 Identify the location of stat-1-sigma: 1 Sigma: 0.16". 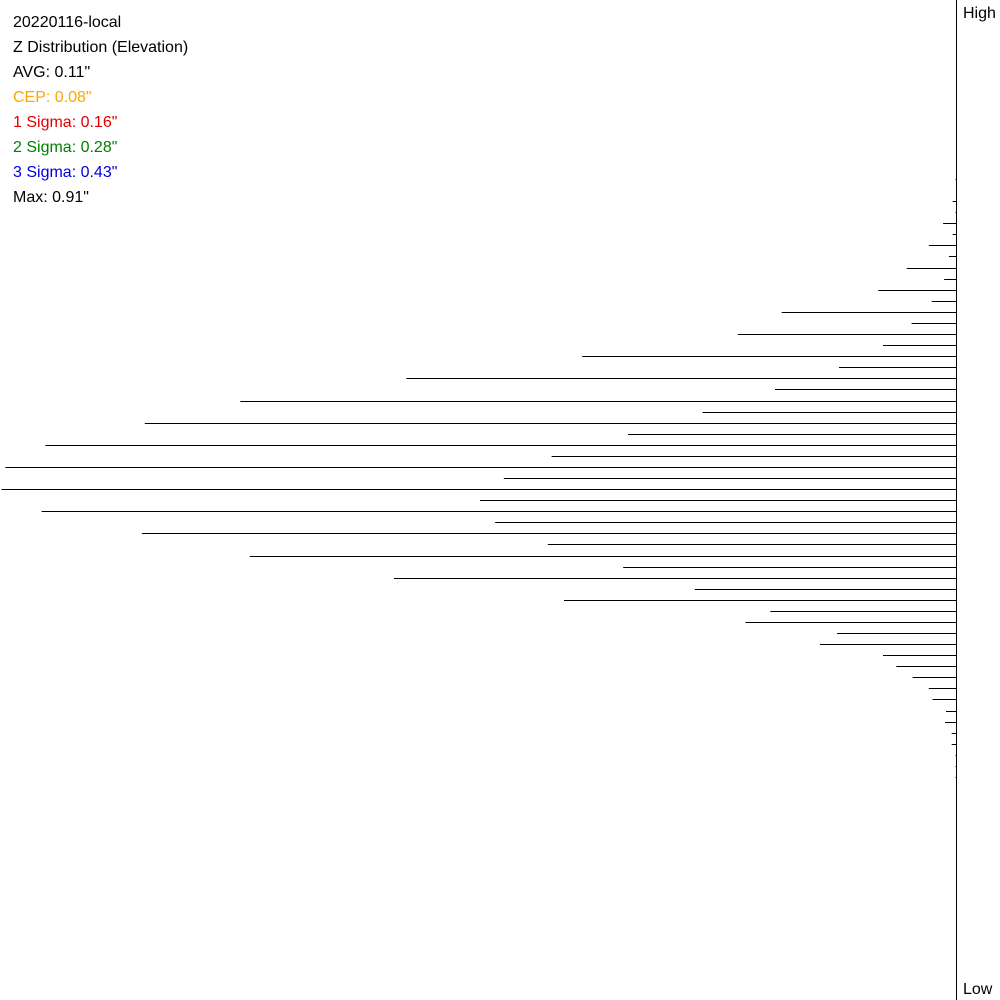
(65, 122).